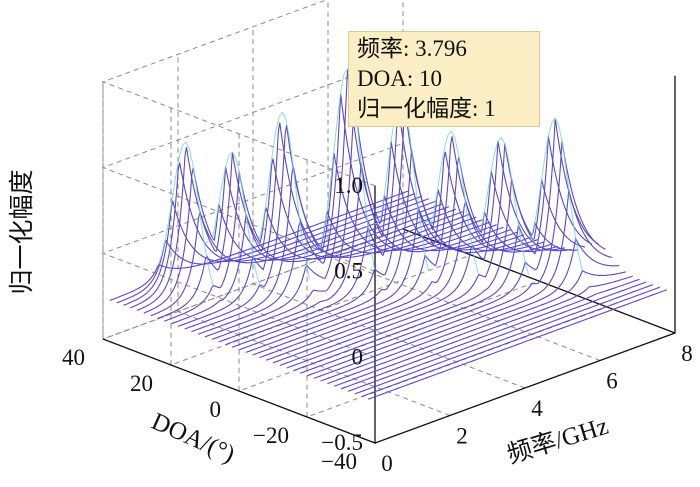 The image size is (700, 487). I want to click on y-tick-label: 40, so click(73, 357).